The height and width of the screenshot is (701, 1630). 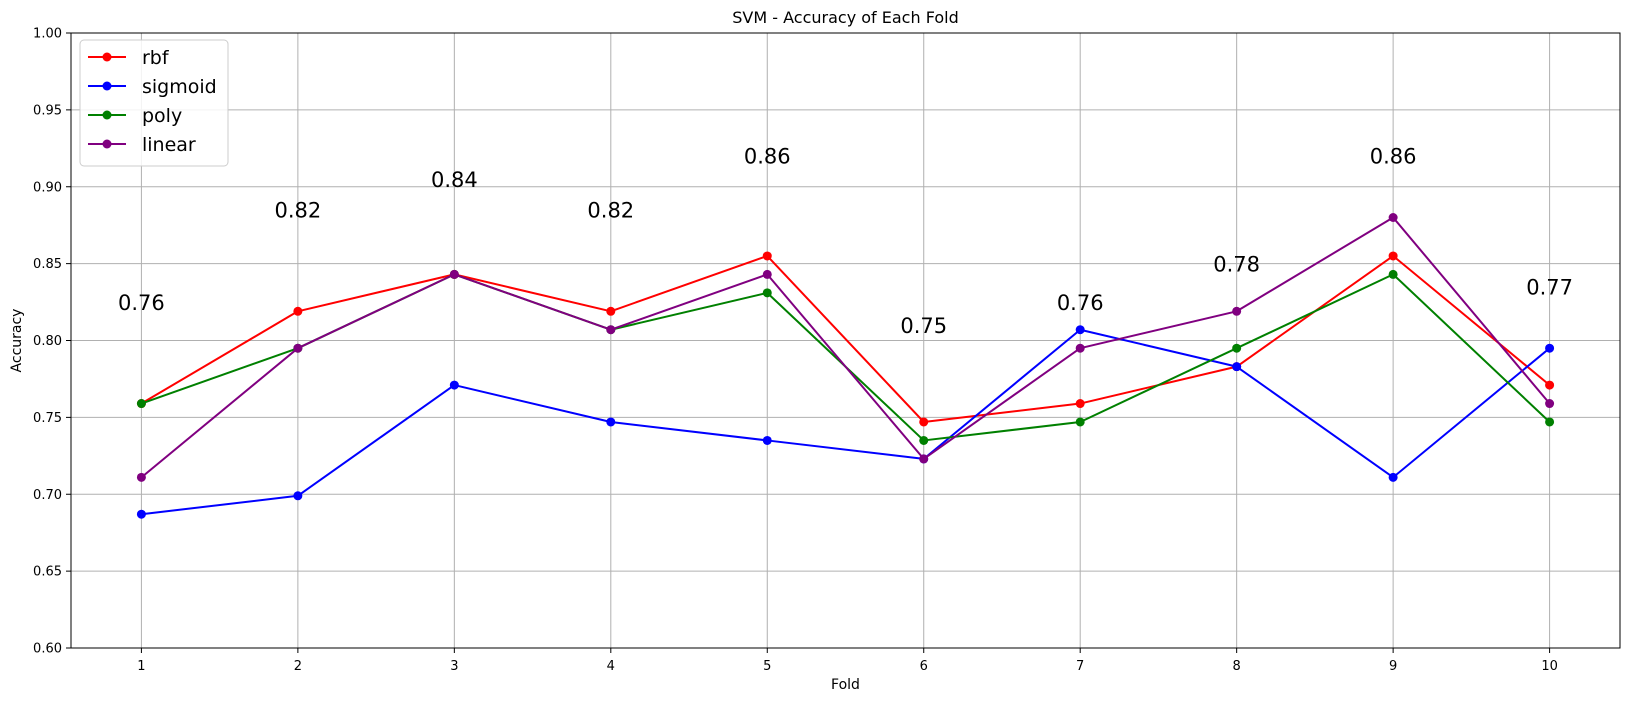 I want to click on fold-annotation: 0.77, so click(x=1549, y=287).